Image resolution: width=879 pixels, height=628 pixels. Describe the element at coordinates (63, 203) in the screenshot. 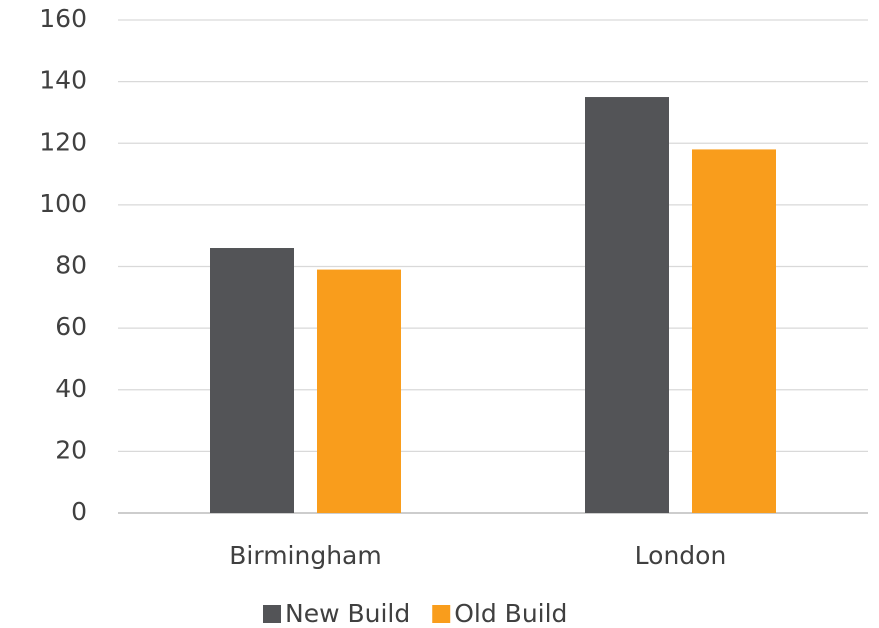

I see `y-tick-label: 100` at that location.